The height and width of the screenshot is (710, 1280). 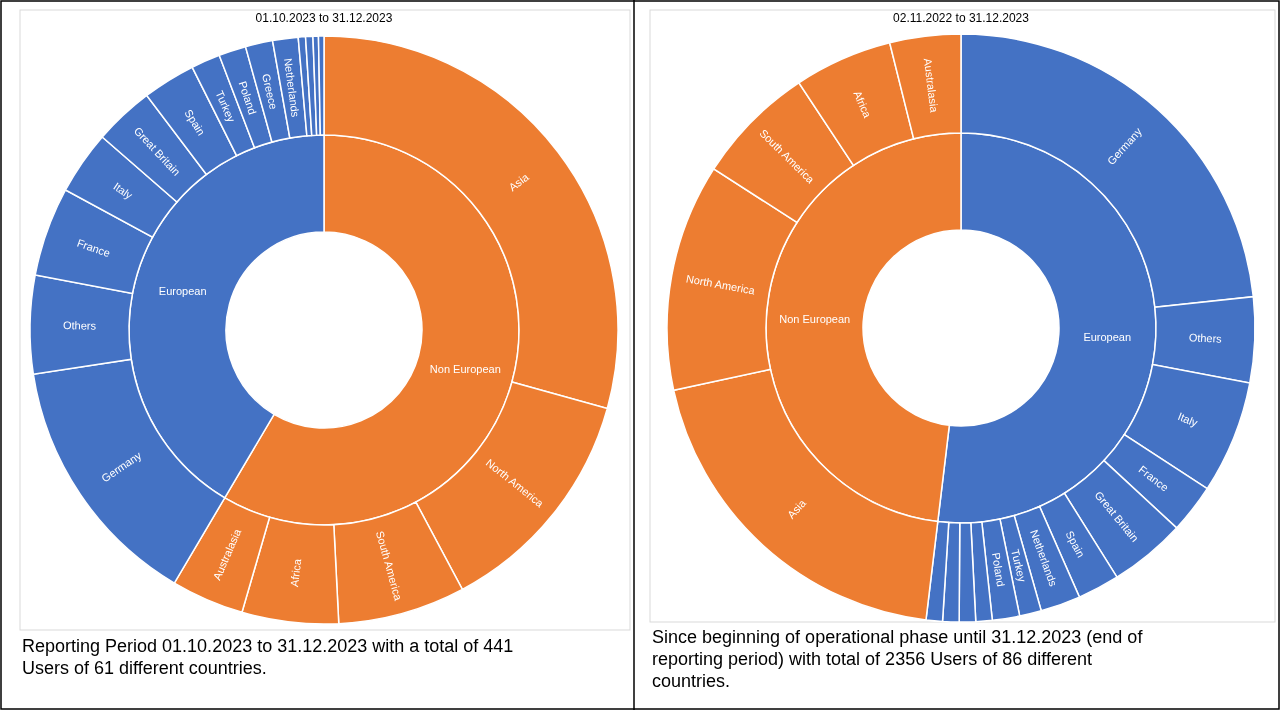 What do you see at coordinates (291, 88) in the screenshot?
I see `slice-label: Netherlands` at bounding box center [291, 88].